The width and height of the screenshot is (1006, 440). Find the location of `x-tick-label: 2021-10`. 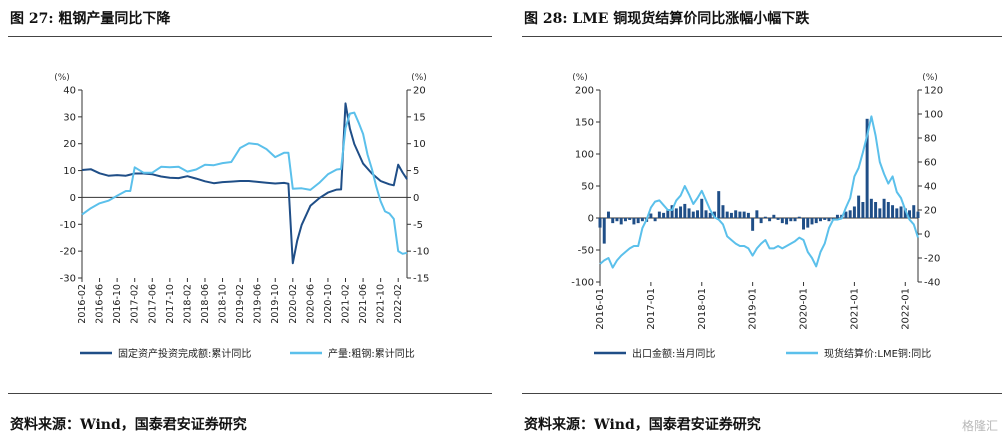

x-tick-label: 2021-10 is located at coordinates (381, 304).